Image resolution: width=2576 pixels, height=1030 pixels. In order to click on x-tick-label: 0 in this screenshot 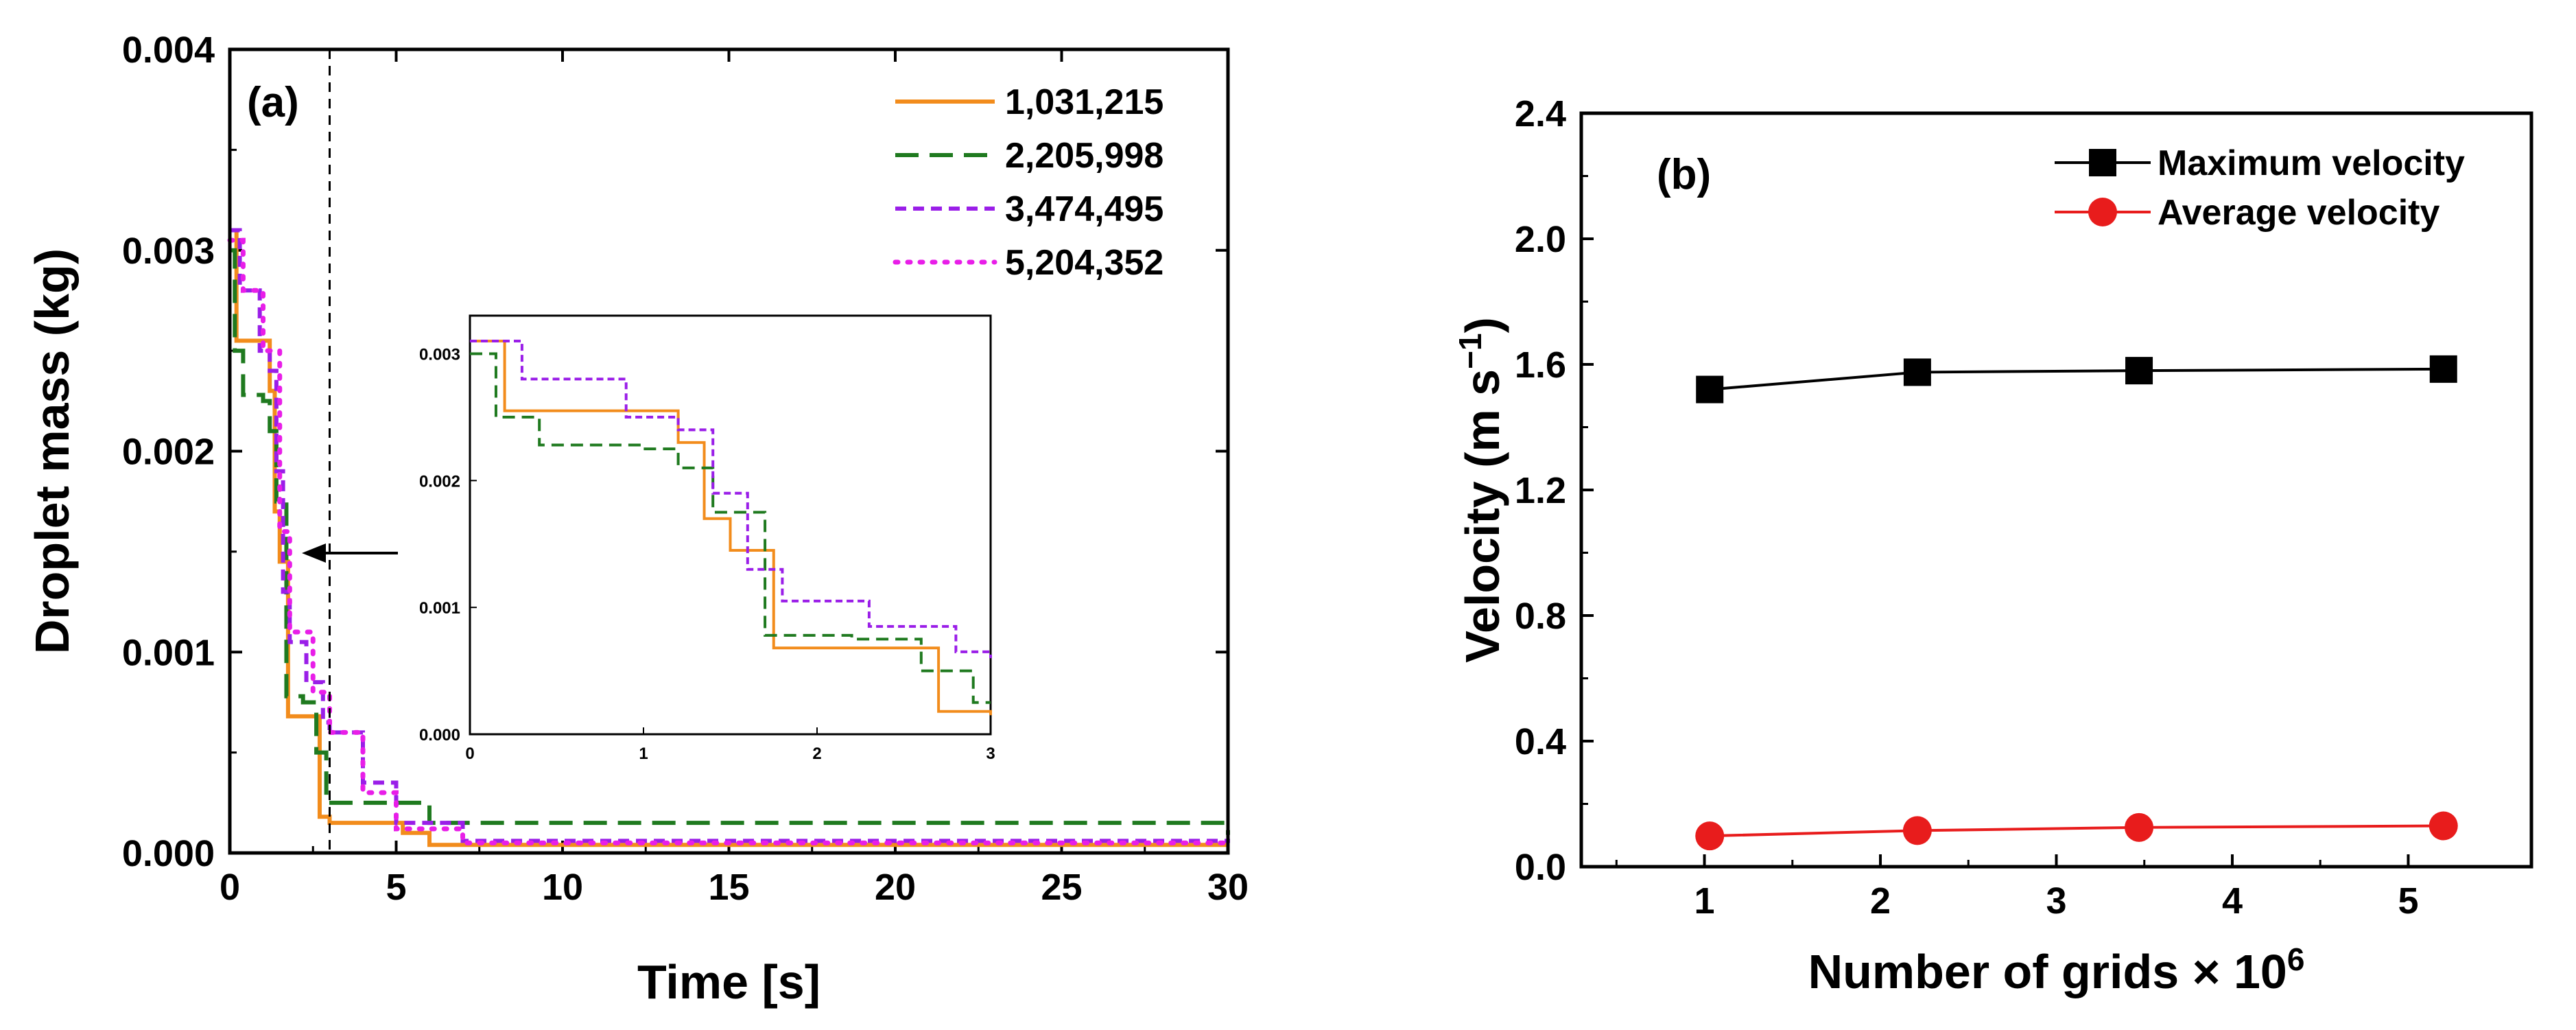, I will do `click(230, 887)`.